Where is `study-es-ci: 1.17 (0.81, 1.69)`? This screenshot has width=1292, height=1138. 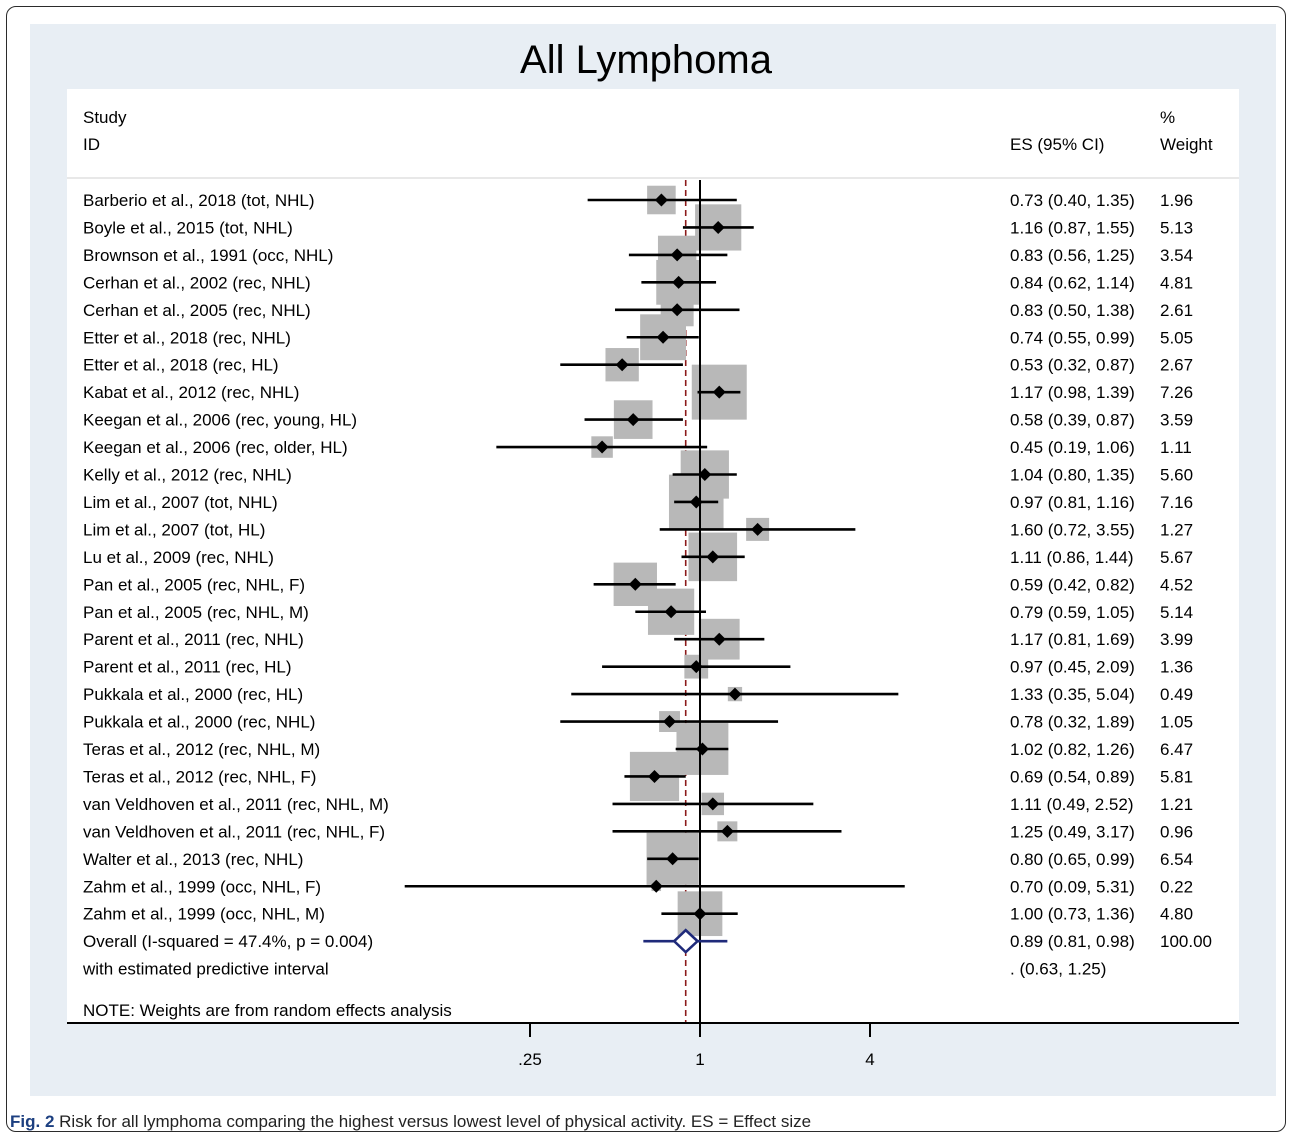 study-es-ci: 1.17 (0.81, 1.69) is located at coordinates (1072, 639).